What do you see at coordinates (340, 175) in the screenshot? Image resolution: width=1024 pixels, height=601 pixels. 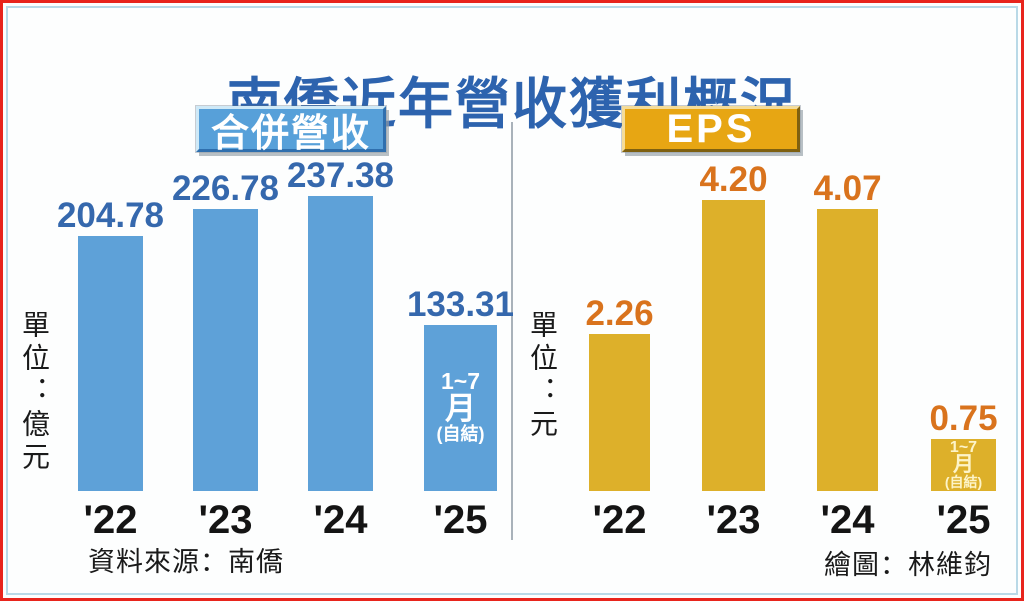 I see `bar-value-label: 237.38` at bounding box center [340, 175].